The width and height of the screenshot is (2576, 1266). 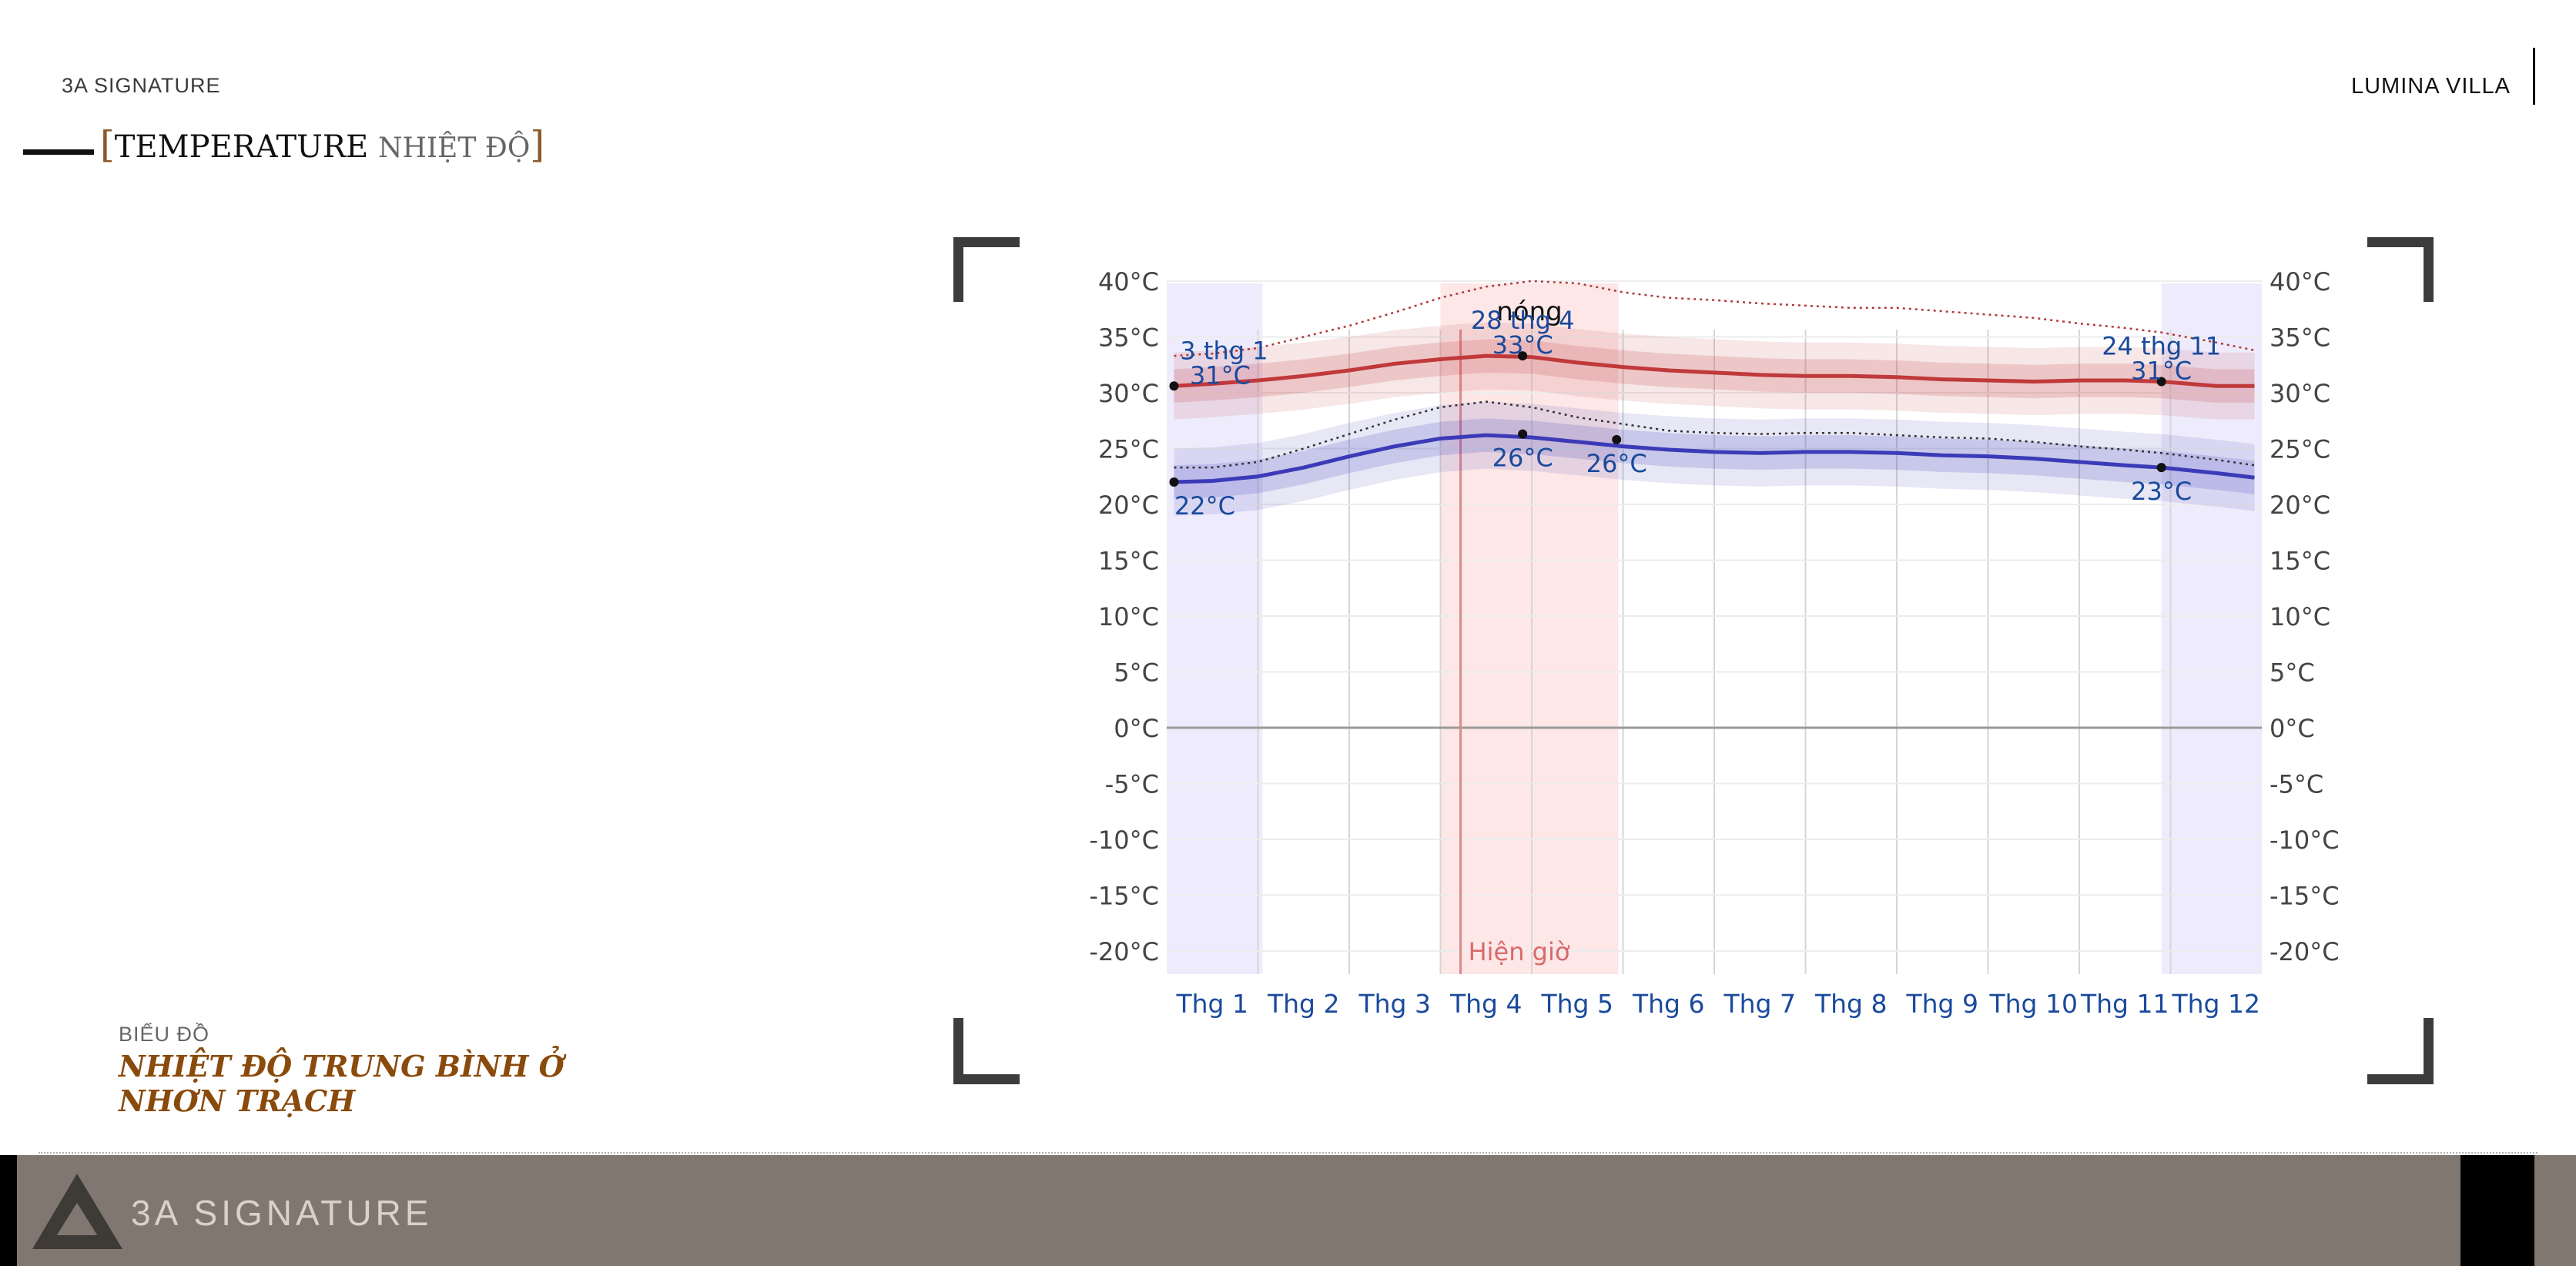 I want to click on caption-title: NHIỆT ĐỘ TRUNG BÌNH Ở NHƠN TRẠCH, so click(x=341, y=1083).